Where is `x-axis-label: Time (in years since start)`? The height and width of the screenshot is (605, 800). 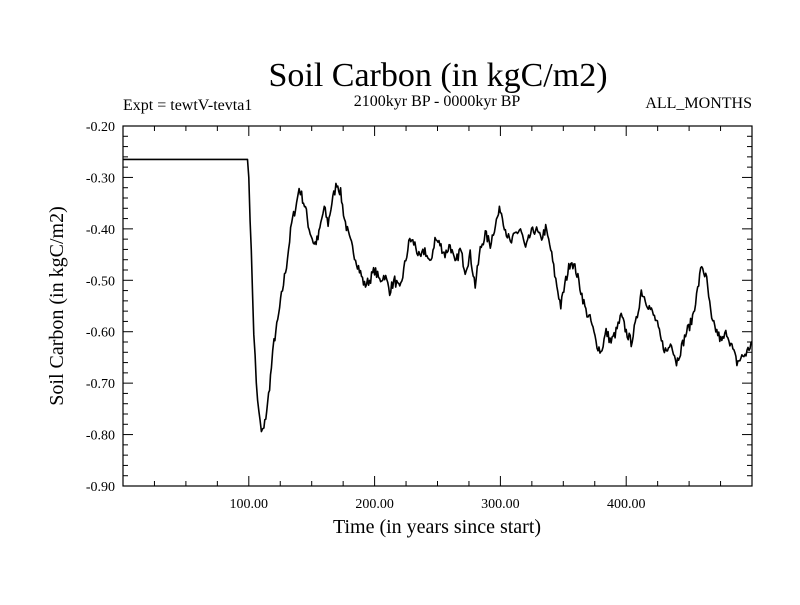 x-axis-label: Time (in years since start) is located at coordinates (437, 527).